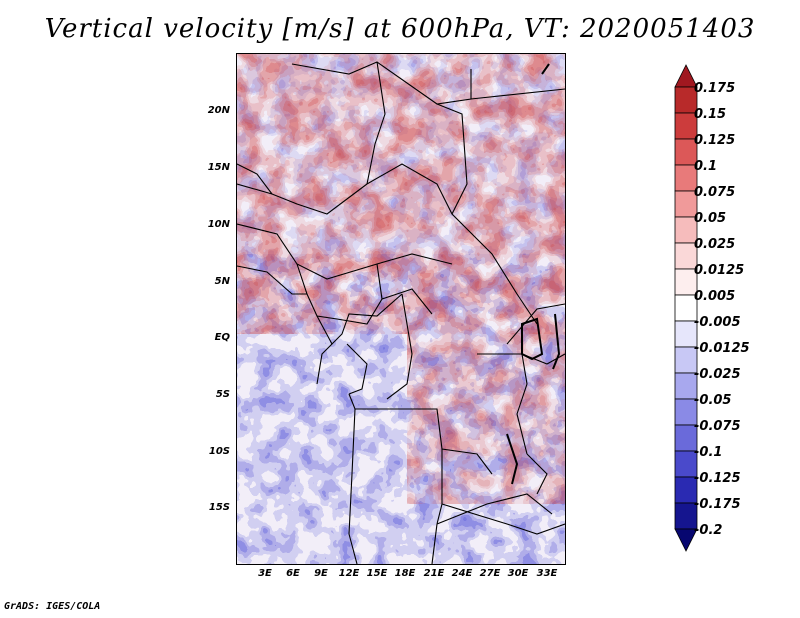 Image resolution: width=800 pixels, height=618 pixels. I want to click on lon-label-18e: 18E, so click(405, 573).